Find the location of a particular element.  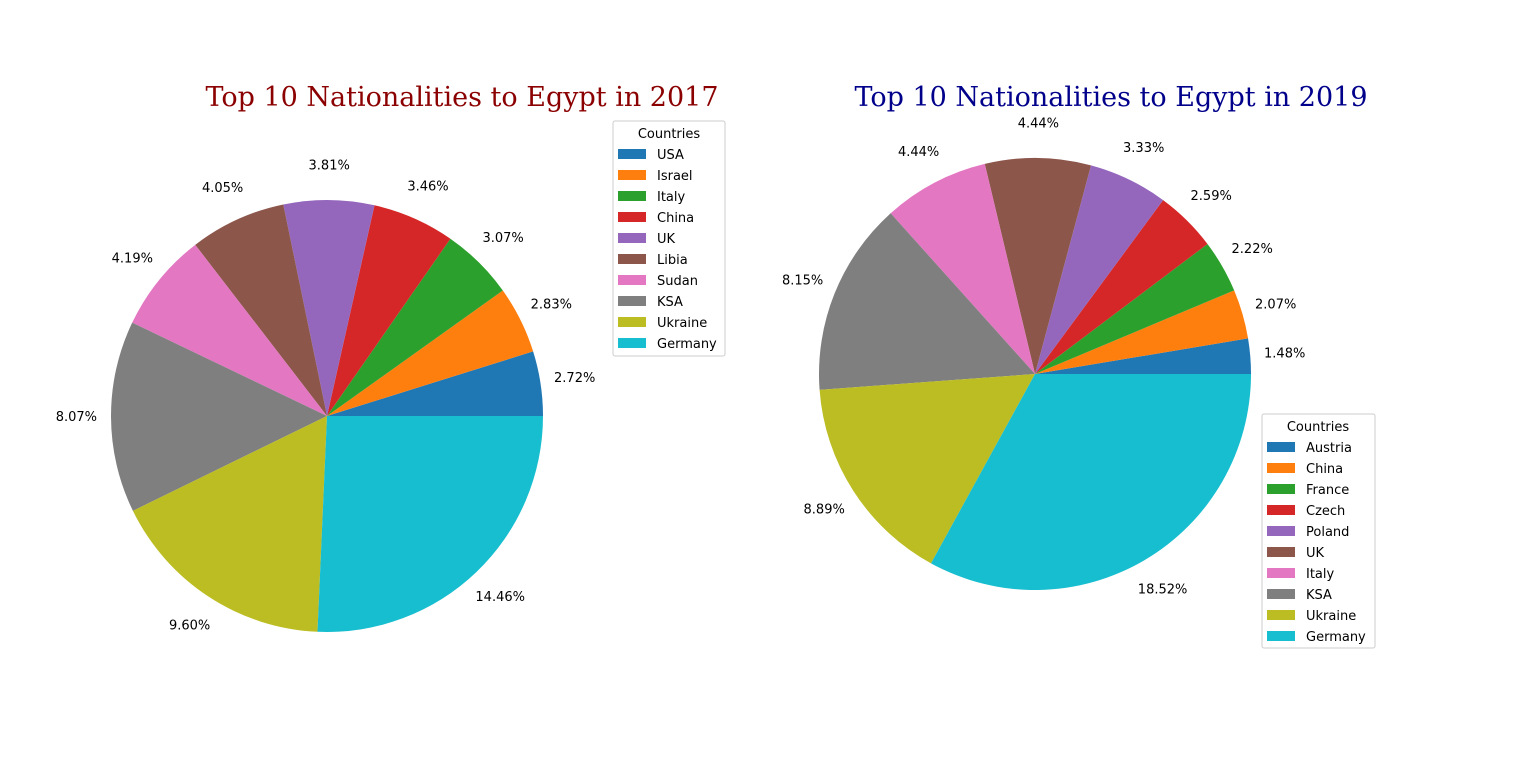

slice-percent-label: 3.46% is located at coordinates (427, 187).